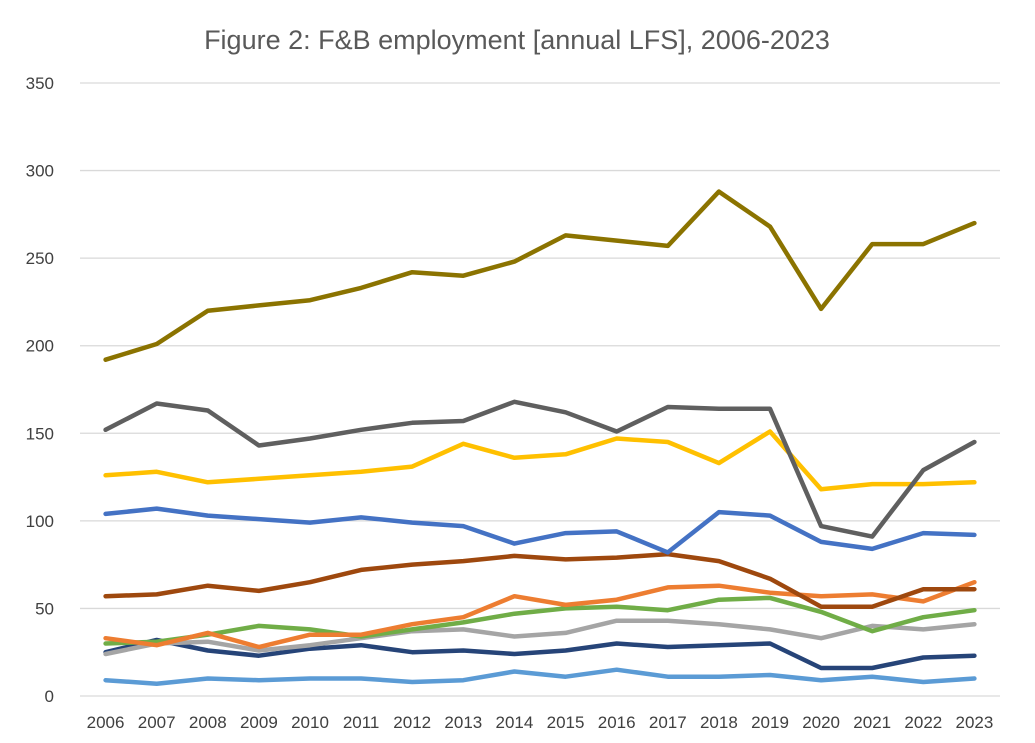 The image size is (1035, 743). Describe the element at coordinates (208, 722) in the screenshot. I see `x-tick-label: 2008` at that location.